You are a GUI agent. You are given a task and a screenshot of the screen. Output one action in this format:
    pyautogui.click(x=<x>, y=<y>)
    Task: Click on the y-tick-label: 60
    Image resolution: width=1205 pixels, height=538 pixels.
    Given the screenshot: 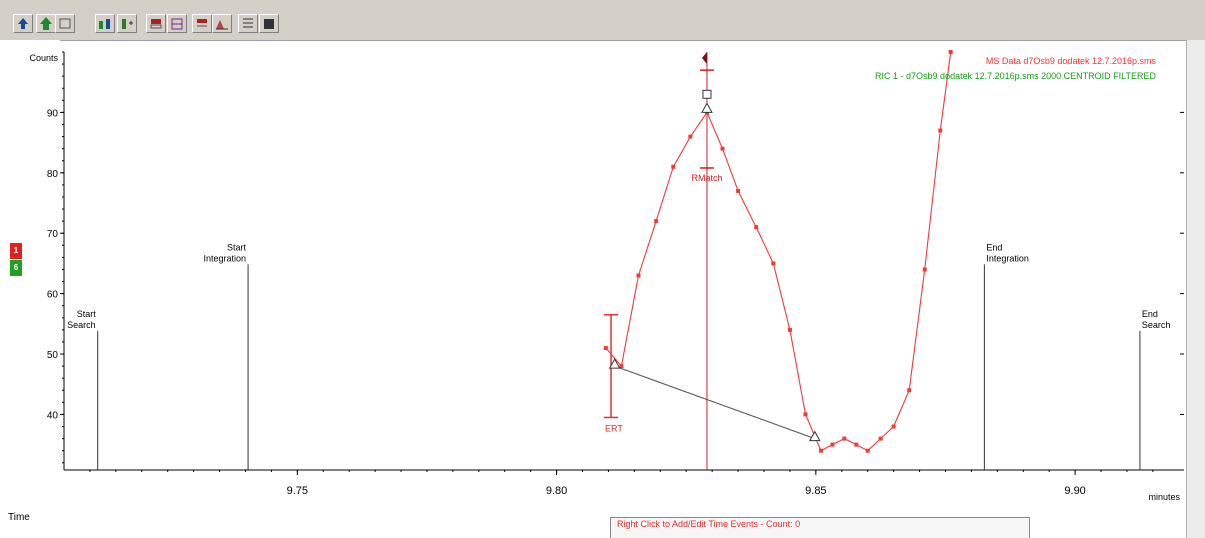 What is the action you would take?
    pyautogui.click(x=53, y=295)
    